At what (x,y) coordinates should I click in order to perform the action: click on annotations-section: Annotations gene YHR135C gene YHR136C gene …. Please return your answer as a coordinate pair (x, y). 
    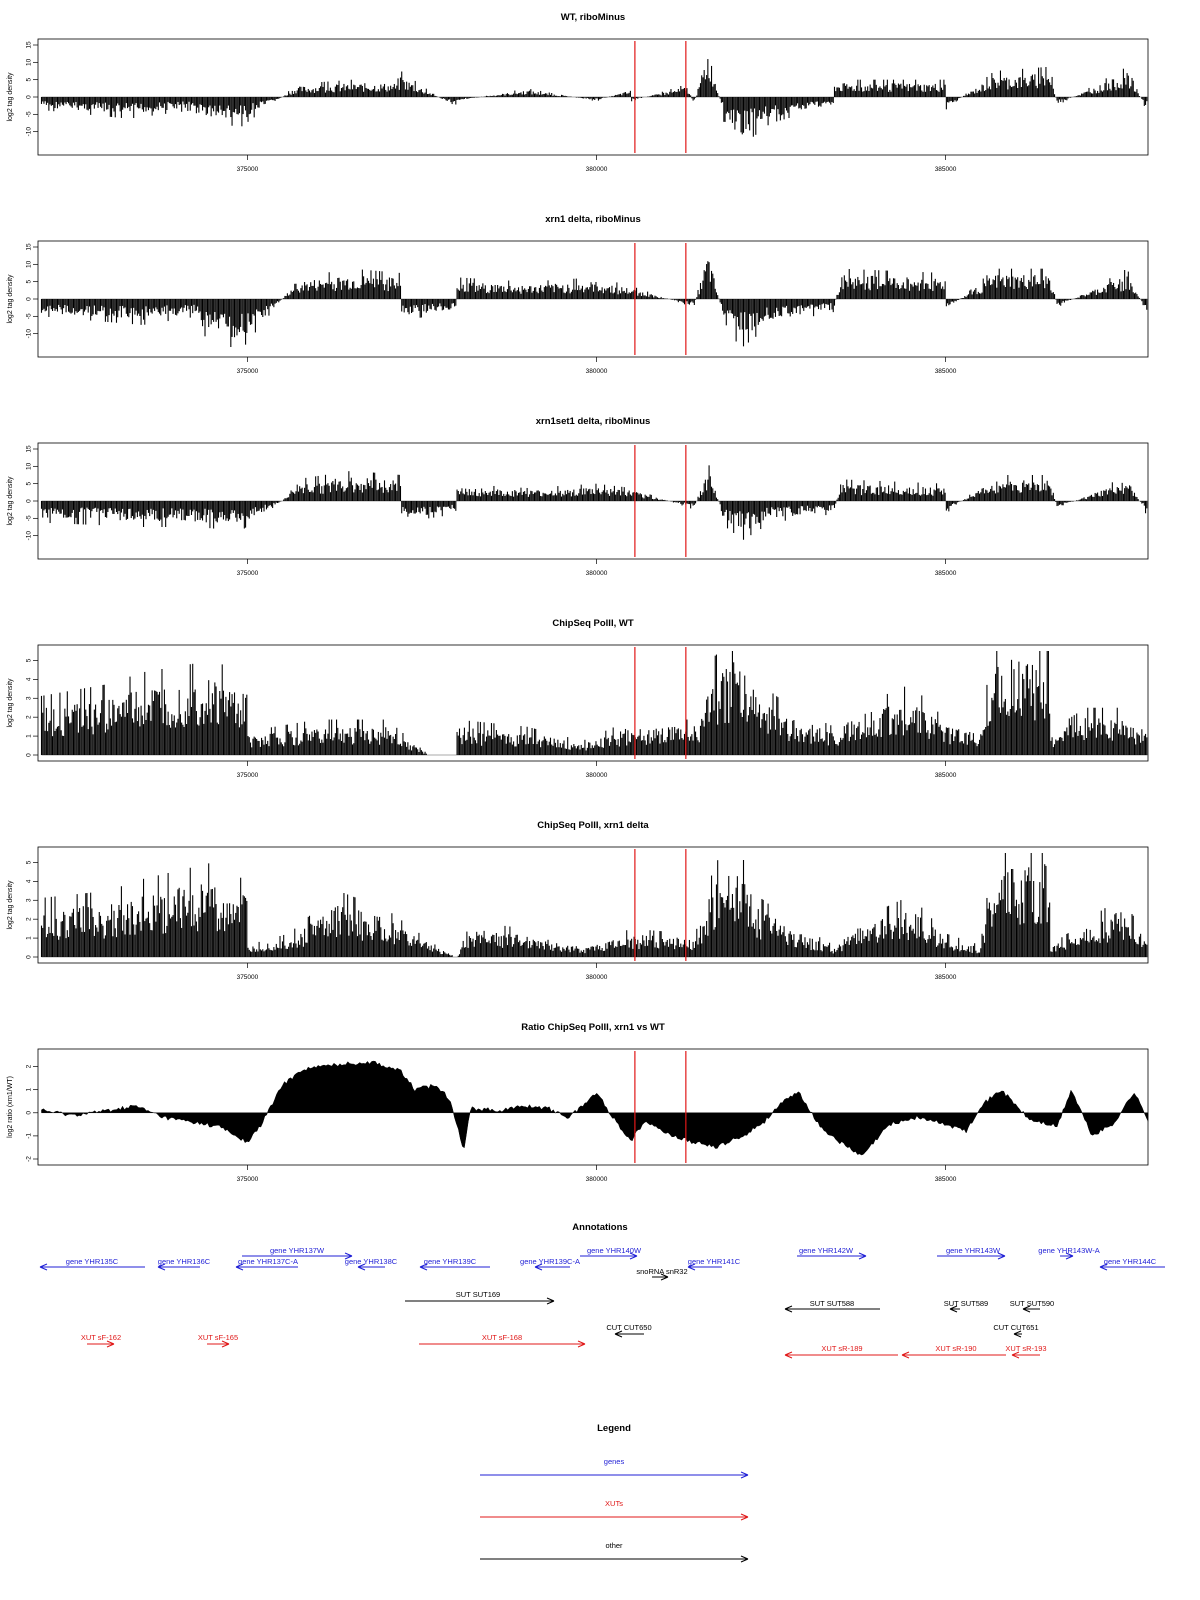
    Looking at the image, I should click on (602, 1290).